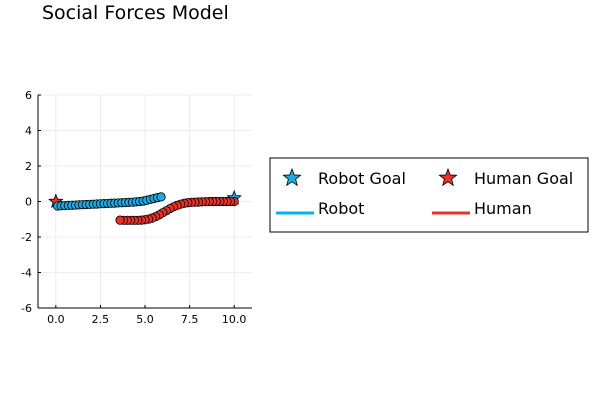  I want to click on legend-box, so click(429, 195).